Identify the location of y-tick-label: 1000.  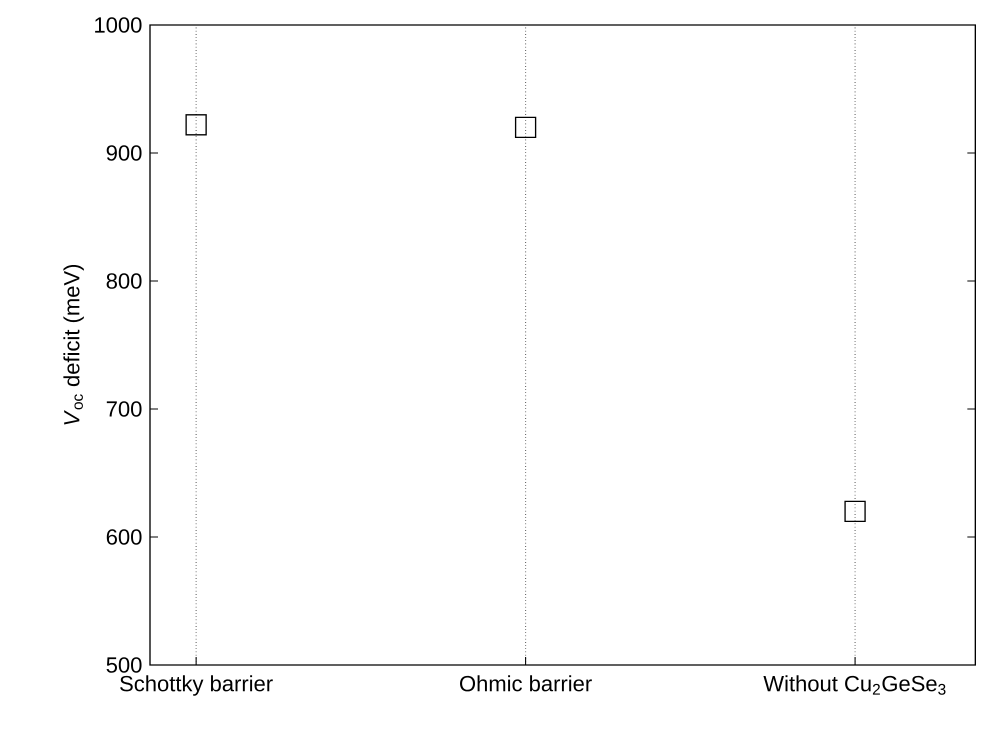
(118, 25).